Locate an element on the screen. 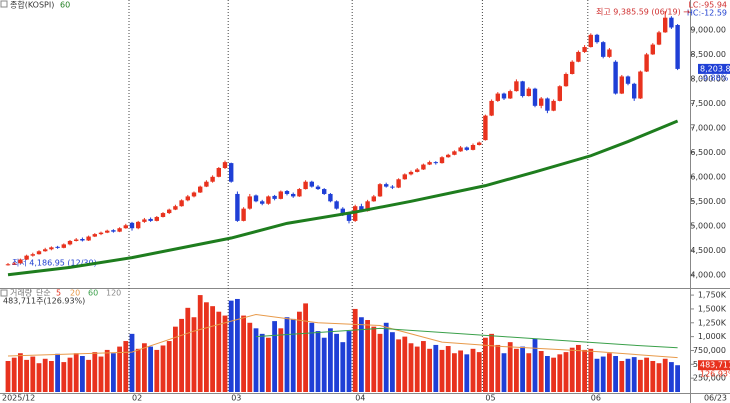  chart-title: 종합(KOSPI) is located at coordinates (32, 5).